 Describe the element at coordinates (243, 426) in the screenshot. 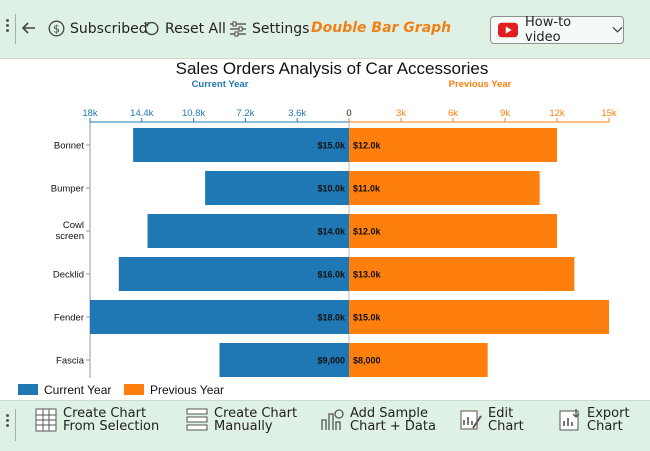

I see `create-manual-line2: Manually` at that location.